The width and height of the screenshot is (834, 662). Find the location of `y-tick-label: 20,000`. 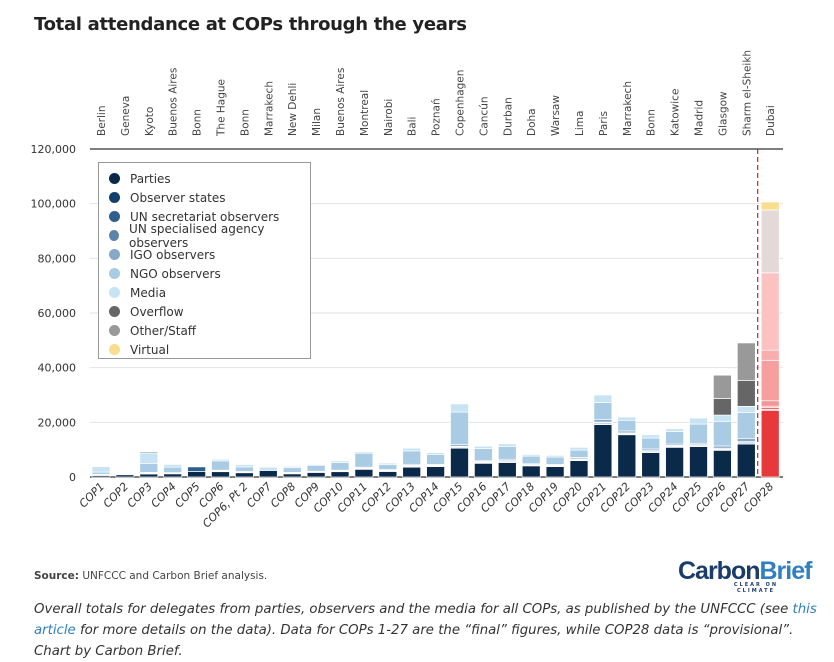

y-tick-label: 20,000 is located at coordinates (57, 422).